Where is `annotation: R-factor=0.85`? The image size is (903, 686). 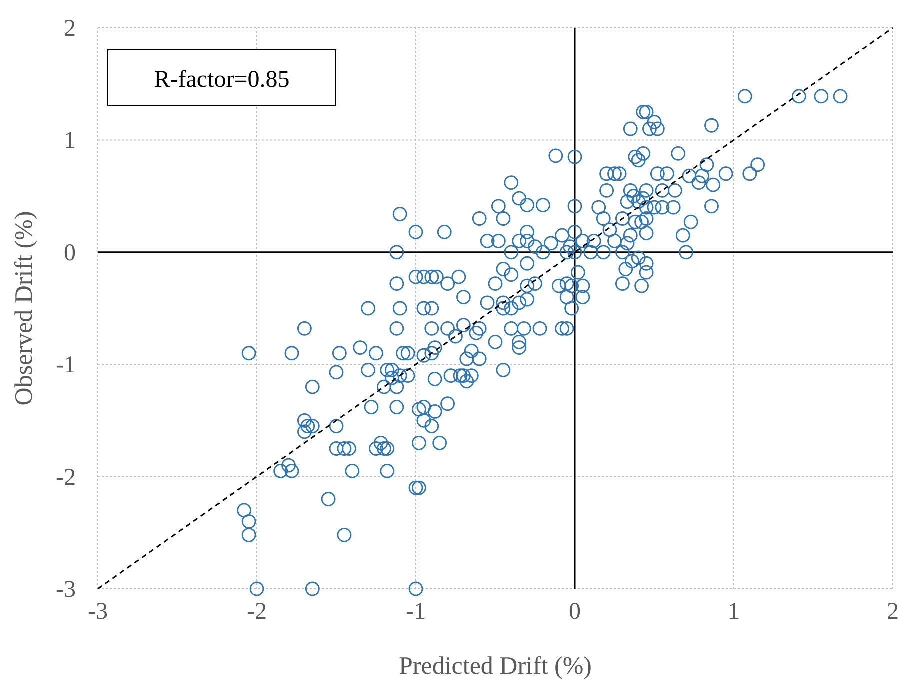 annotation: R-factor=0.85 is located at coordinates (222, 80).